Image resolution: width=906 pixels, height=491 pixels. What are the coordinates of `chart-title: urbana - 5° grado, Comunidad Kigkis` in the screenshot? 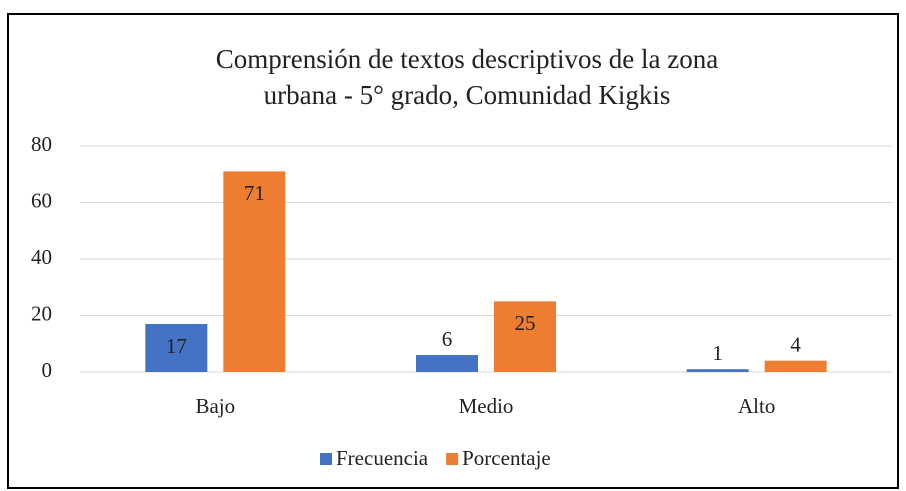 It's located at (467, 95).